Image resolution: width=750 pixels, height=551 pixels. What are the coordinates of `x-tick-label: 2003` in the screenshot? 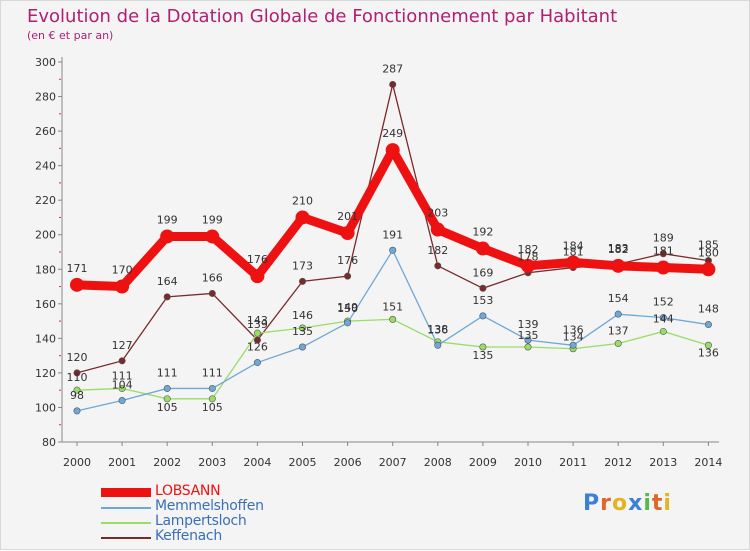 It's located at (212, 462).